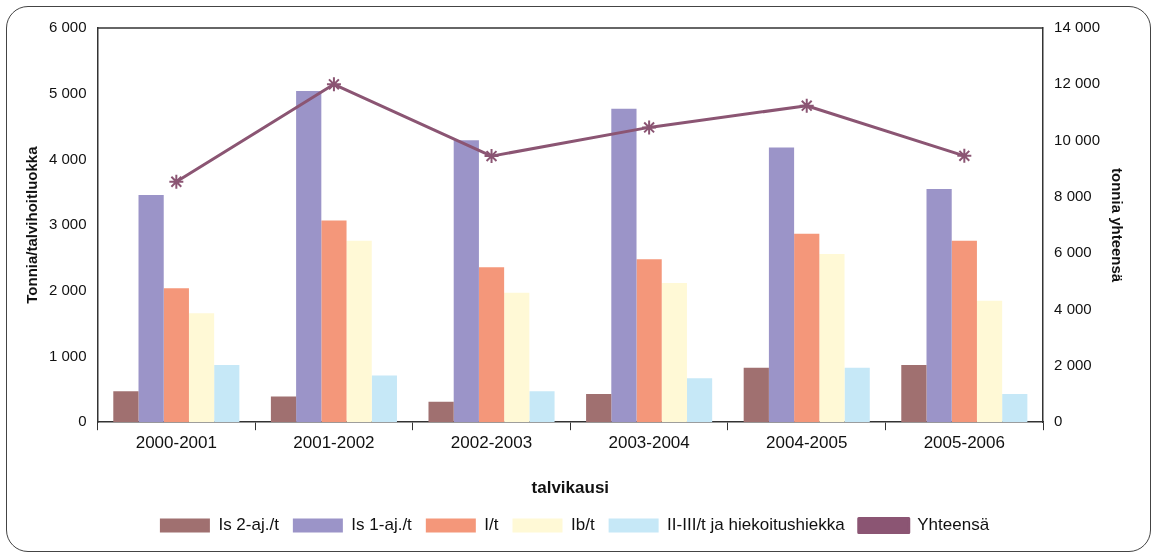  What do you see at coordinates (67, 355) in the screenshot?
I see `y-tick-label: 1 000` at bounding box center [67, 355].